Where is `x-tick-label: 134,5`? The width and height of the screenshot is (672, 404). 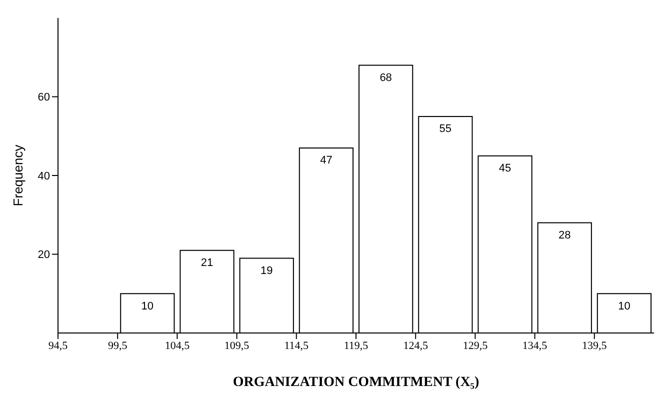
x-tick-label: 134,5 is located at coordinates (535, 346).